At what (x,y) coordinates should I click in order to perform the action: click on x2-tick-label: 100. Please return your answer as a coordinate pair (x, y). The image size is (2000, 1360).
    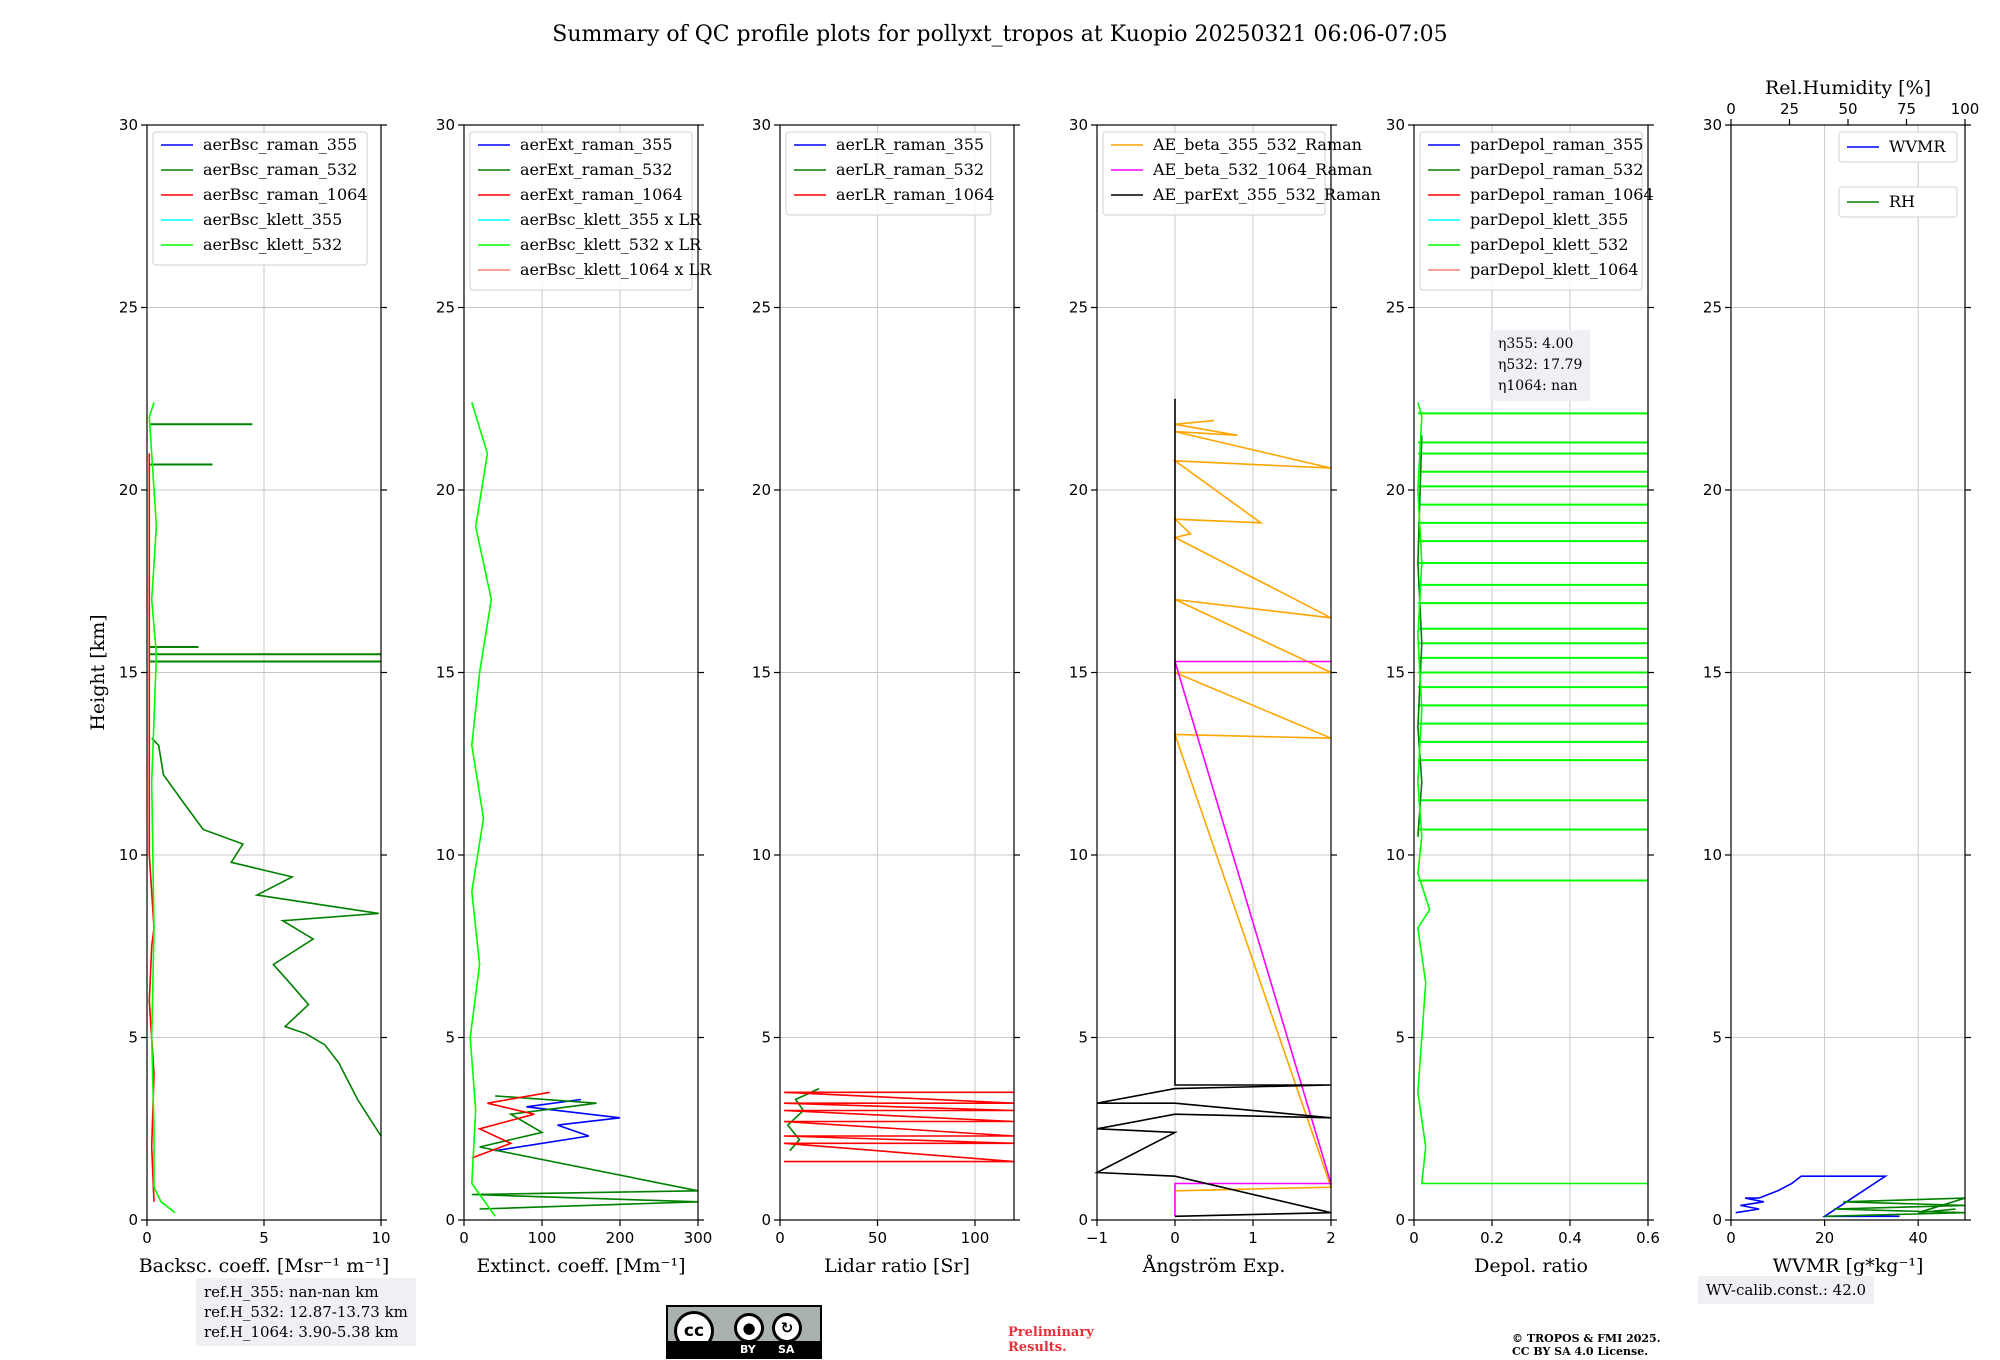
    Looking at the image, I should click on (1965, 109).